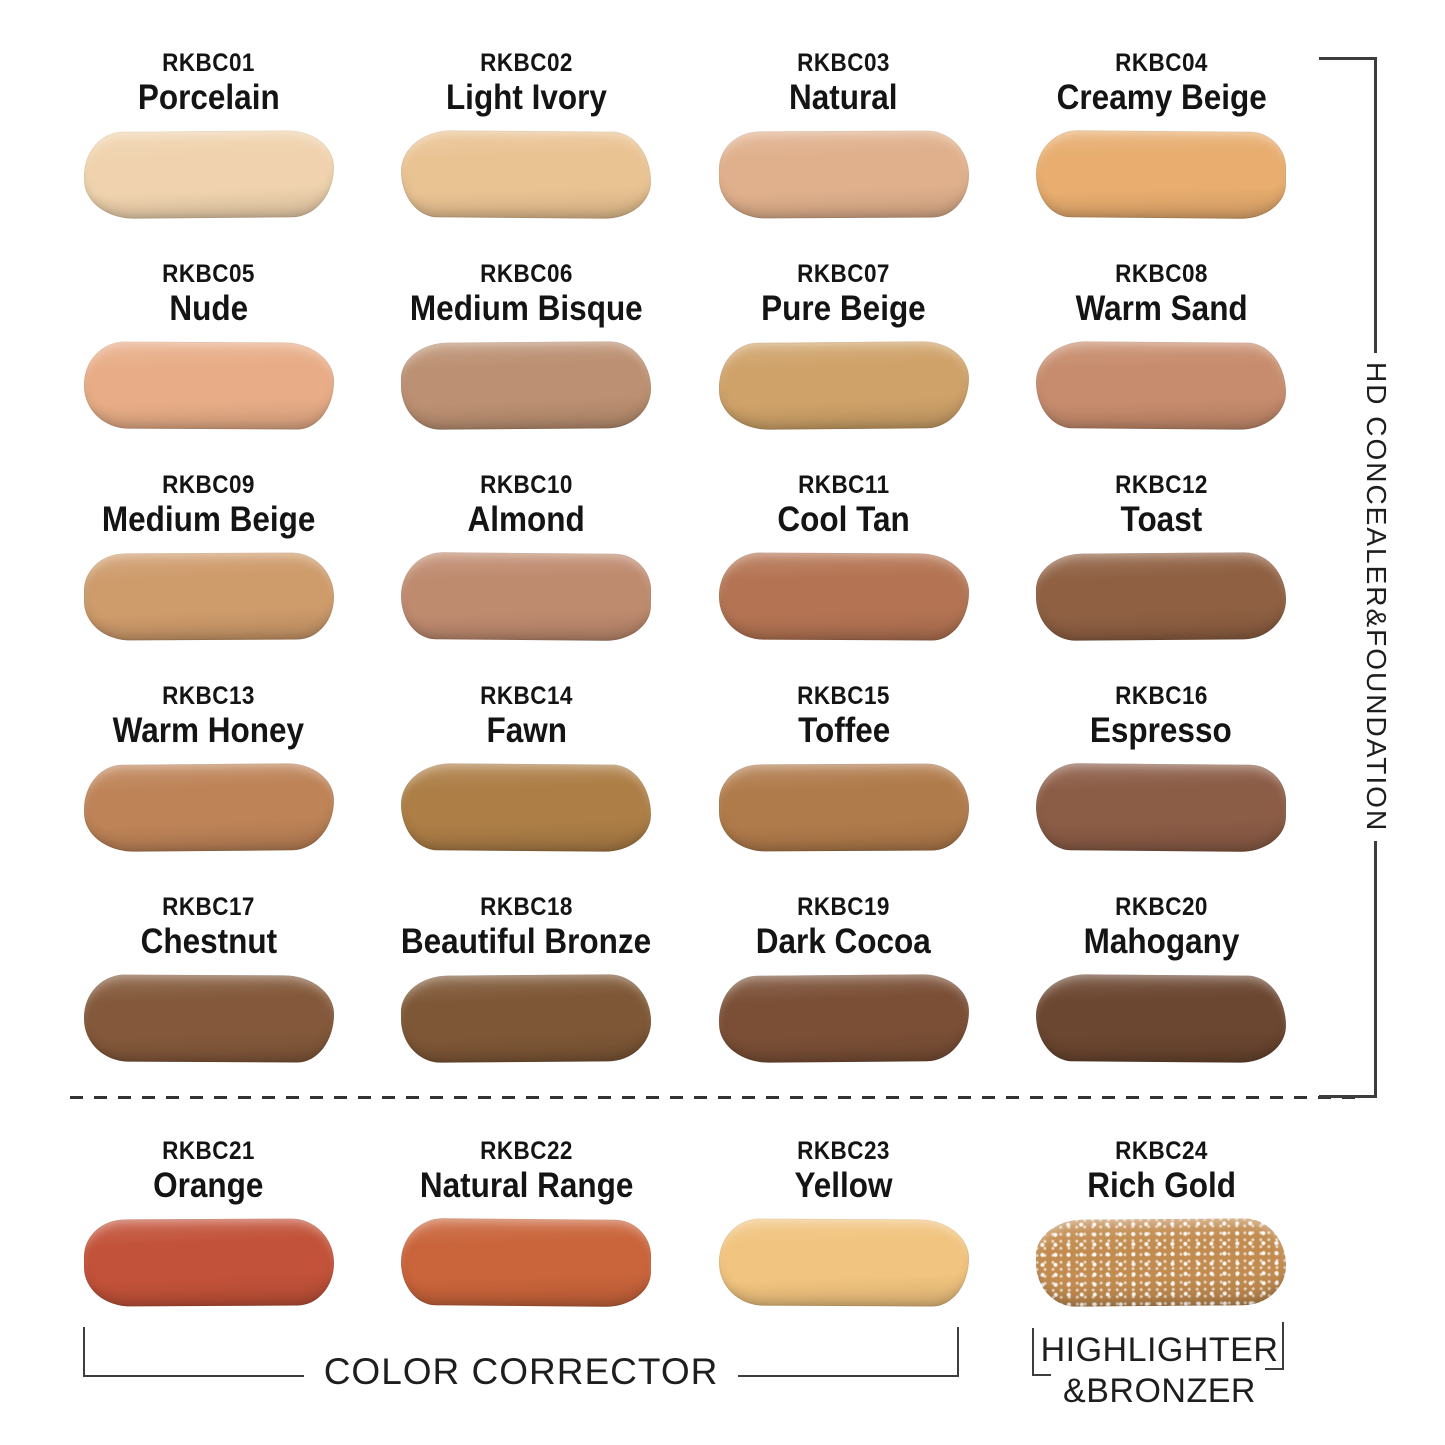 The image size is (1445, 1445). I want to click on shade-cell: RKBC10 Almond, so click(527, 575).